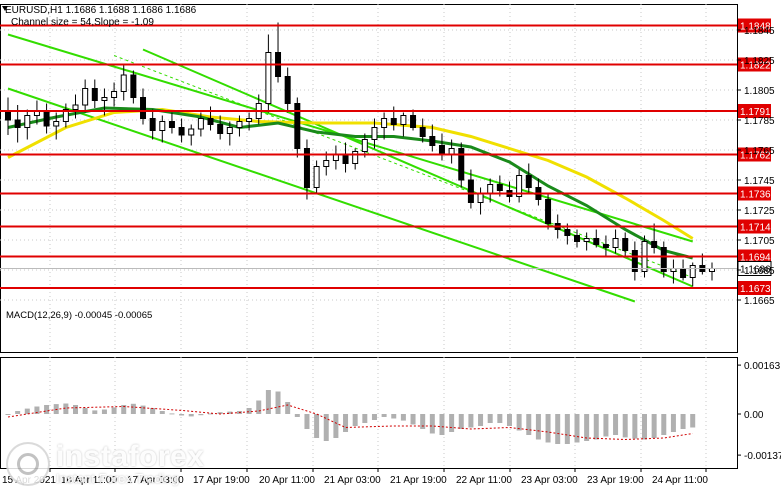  What do you see at coordinates (484, 480) in the screenshot?
I see `time-tick-label: 22 Apr 11:00` at bounding box center [484, 480].